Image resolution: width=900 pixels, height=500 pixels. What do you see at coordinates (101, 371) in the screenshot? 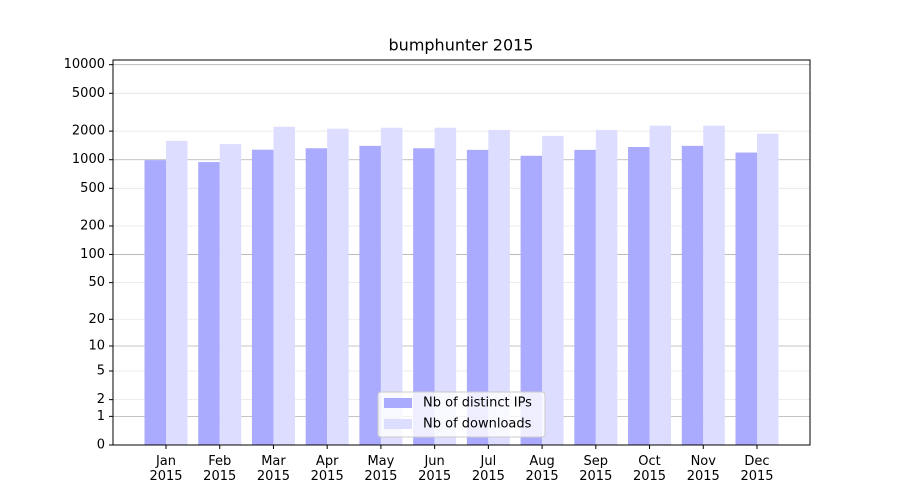
I see `y-tick-label: 5` at bounding box center [101, 371].